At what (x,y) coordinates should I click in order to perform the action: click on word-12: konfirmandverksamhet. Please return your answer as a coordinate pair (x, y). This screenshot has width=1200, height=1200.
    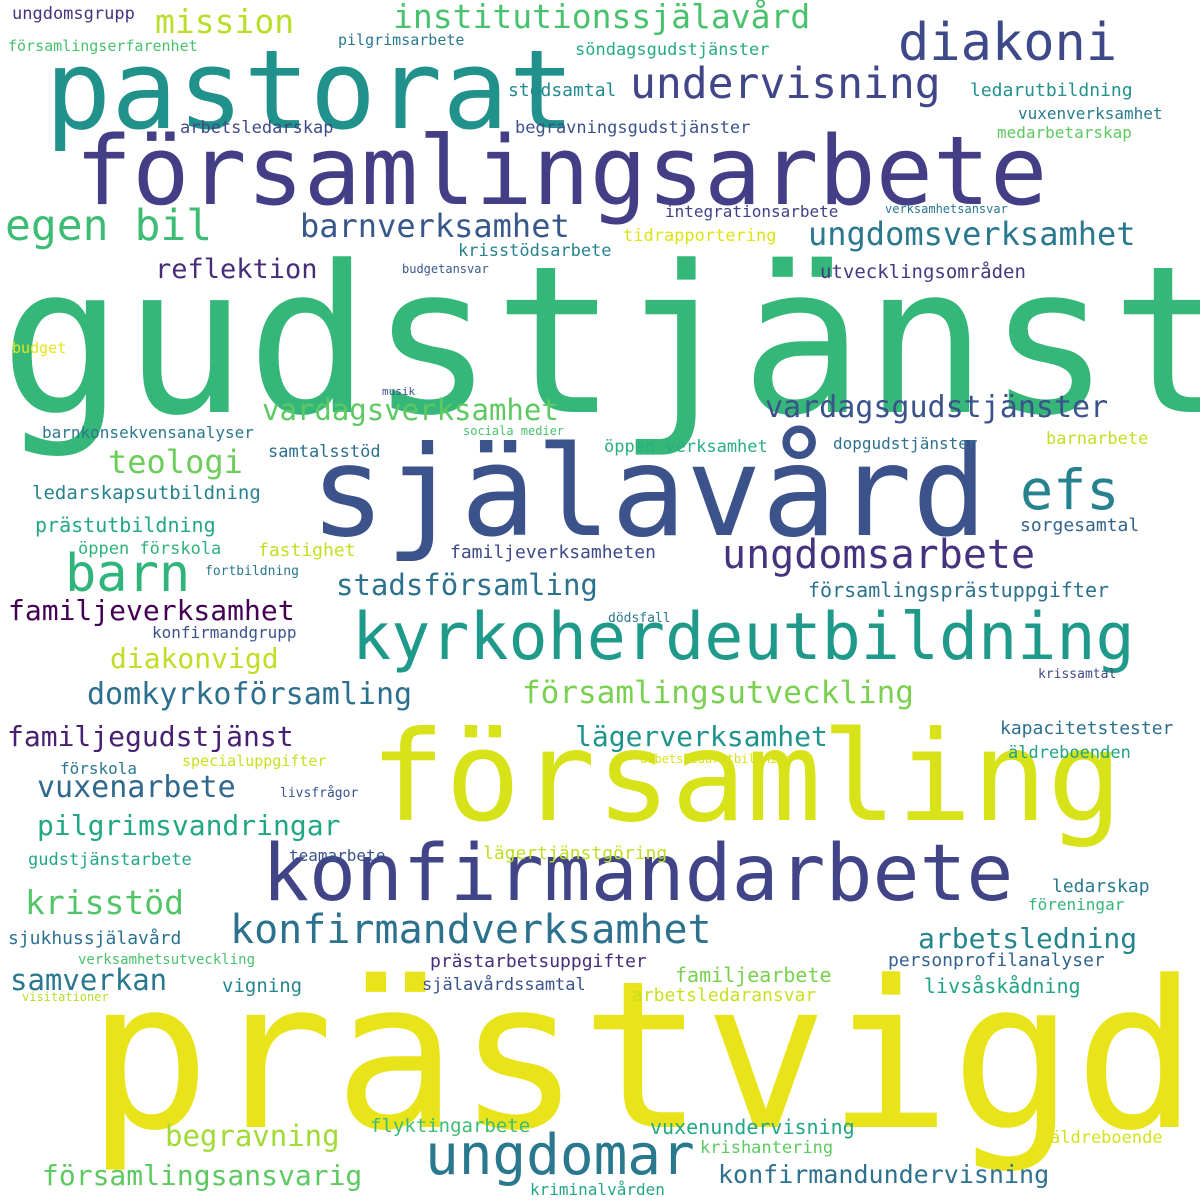
    Looking at the image, I should click on (471, 930).